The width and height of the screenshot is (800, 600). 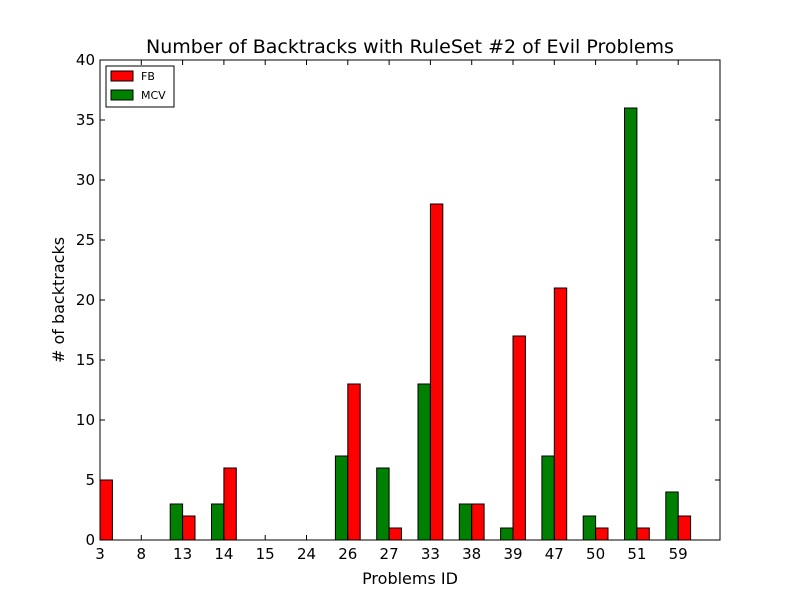 I want to click on x-axis-title: Problems ID, so click(x=410, y=578).